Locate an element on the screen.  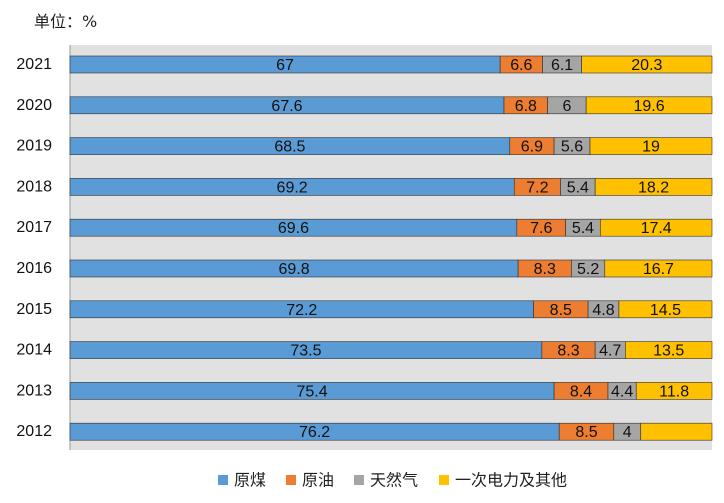
category-labels-layer: 2021 2020 2019 2018 2017 2016 2015 2014 2013 2012 is located at coordinates (34, 248).